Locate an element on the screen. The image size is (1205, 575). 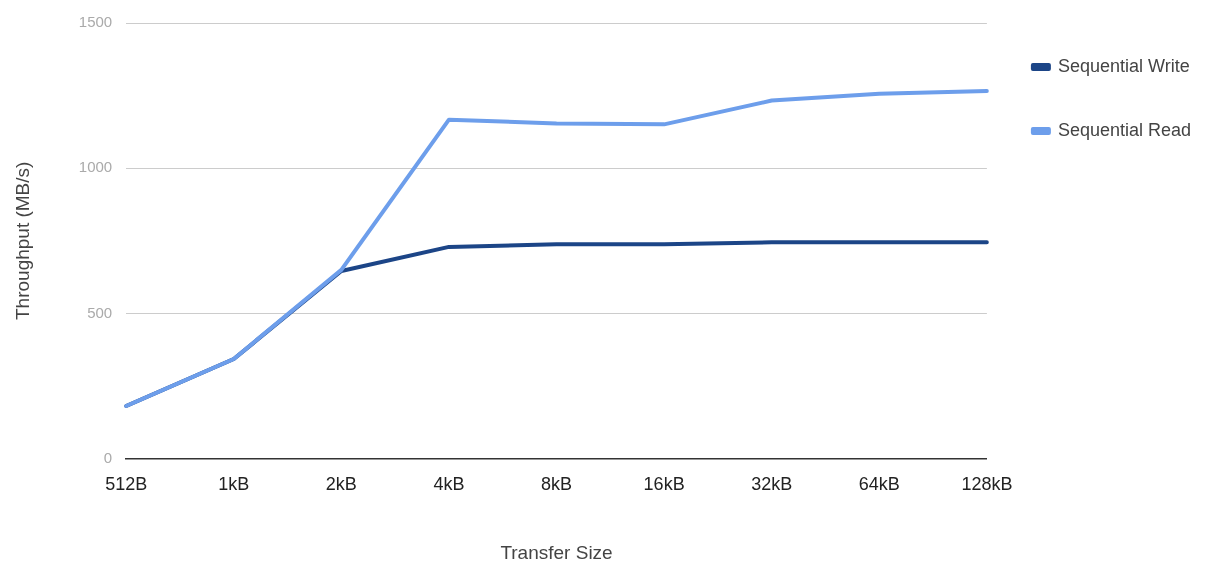
y-tick-label: 500 is located at coordinates (100, 312).